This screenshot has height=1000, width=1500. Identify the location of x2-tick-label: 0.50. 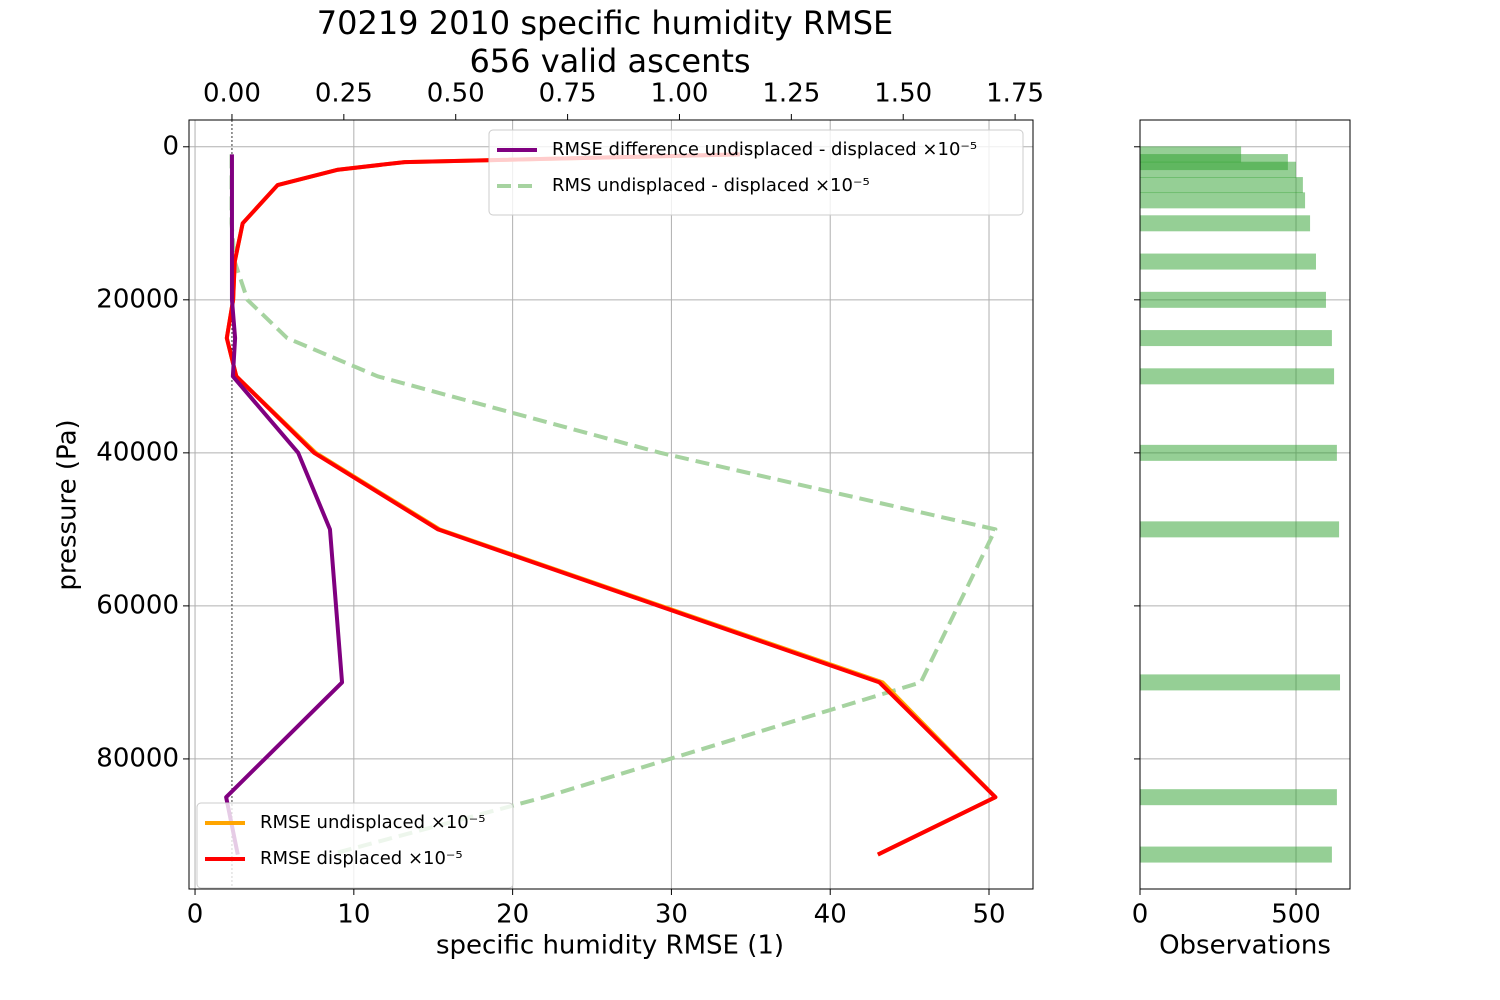
(456, 94).